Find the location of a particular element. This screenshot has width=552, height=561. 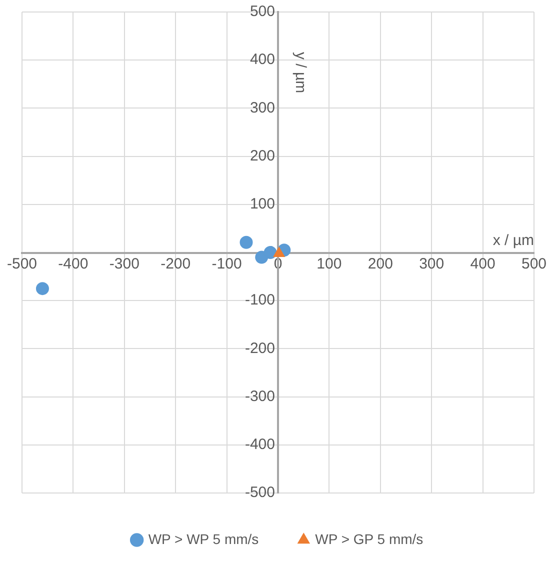

y-tick-label: 400 is located at coordinates (262, 59).